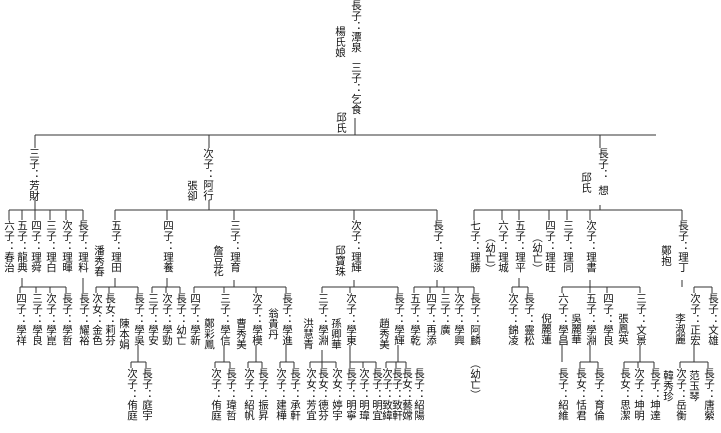 This screenshot has height=433, width=721. Describe the element at coordinates (399, 319) in the screenshot. I see `gen4-node: 長子：學輝` at that location.